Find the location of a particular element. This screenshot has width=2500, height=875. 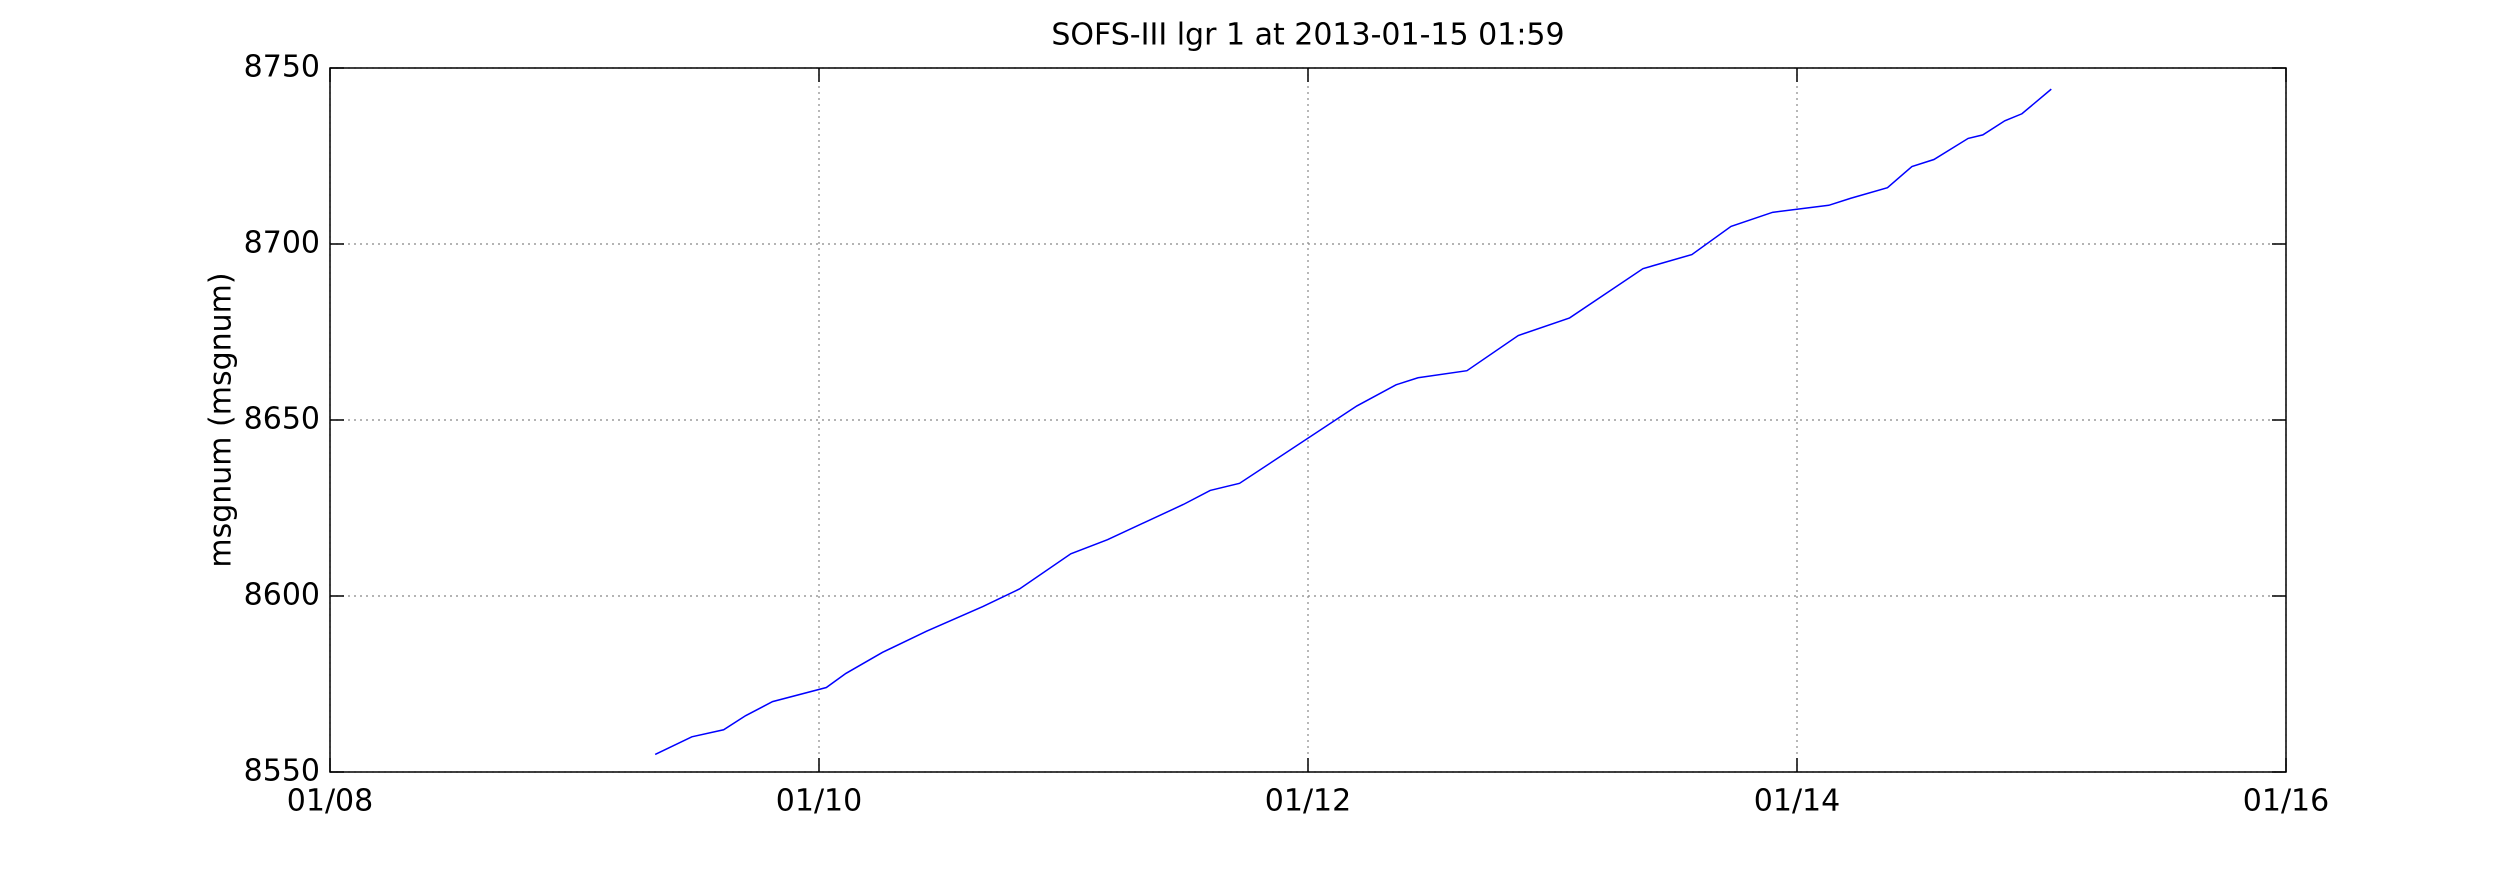

x-tick-label: 01/08 is located at coordinates (330, 801).